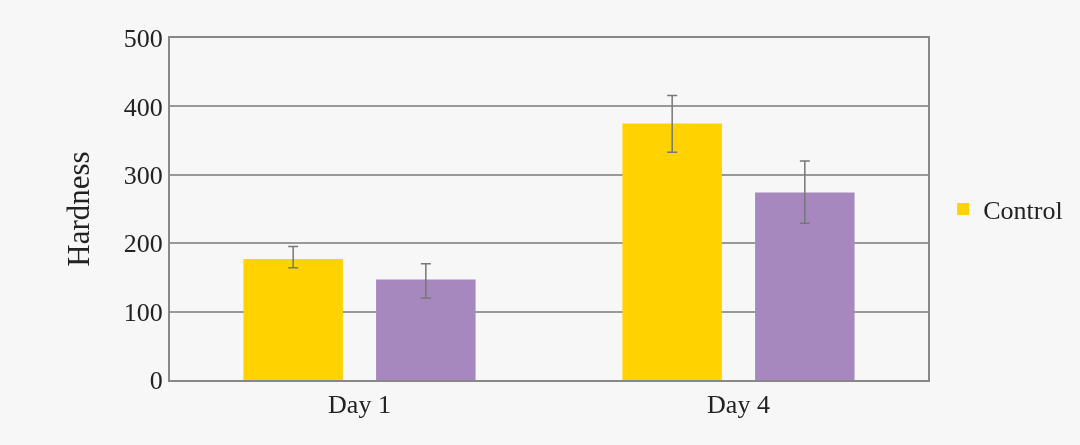 This screenshot has height=445, width=1080. I want to click on x-tick-label: Day 1, so click(359, 405).